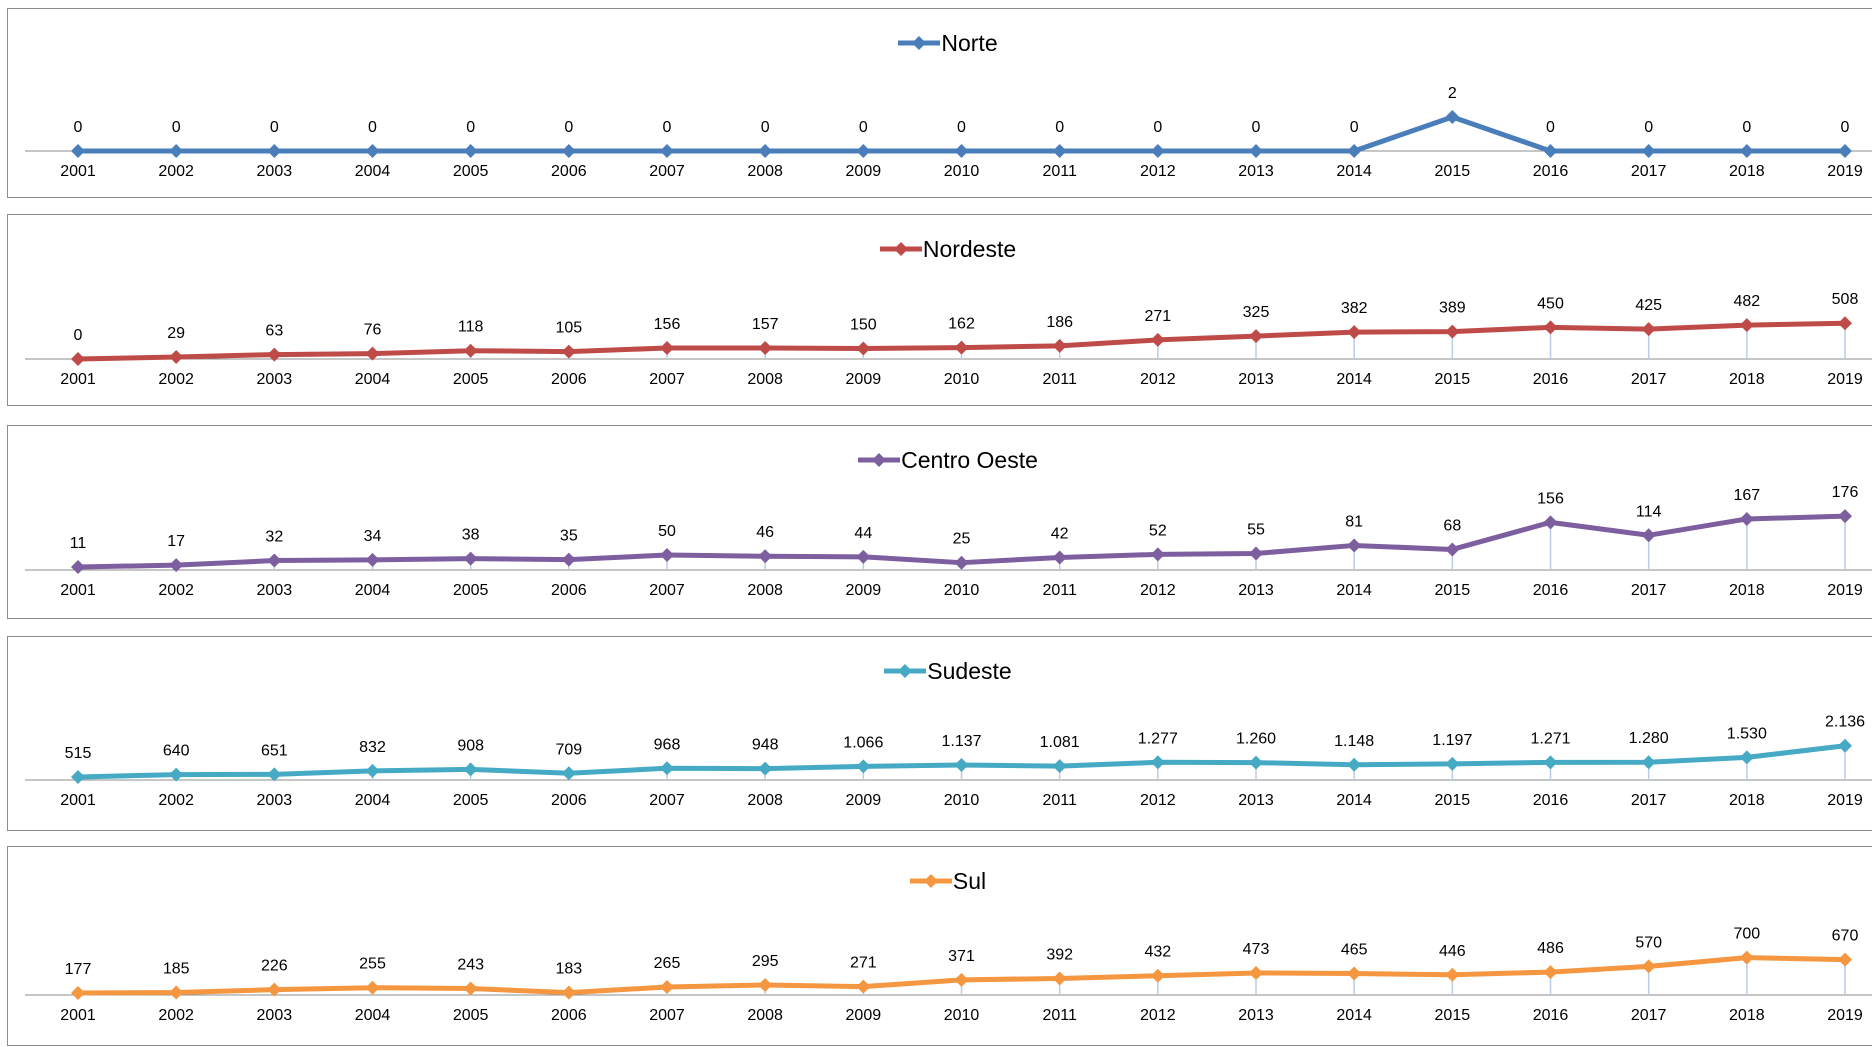 The height and width of the screenshot is (1047, 1872). Describe the element at coordinates (1060, 742) in the screenshot. I see `data-label: 1.081` at that location.